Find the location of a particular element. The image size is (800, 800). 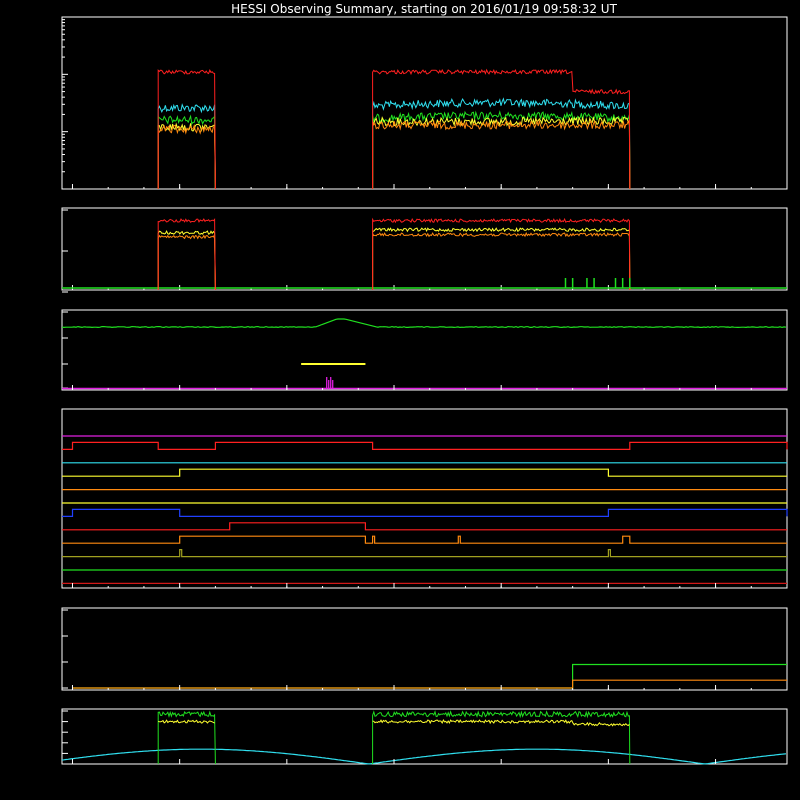

decimation-panel-frame is located at coordinates (424, 649).